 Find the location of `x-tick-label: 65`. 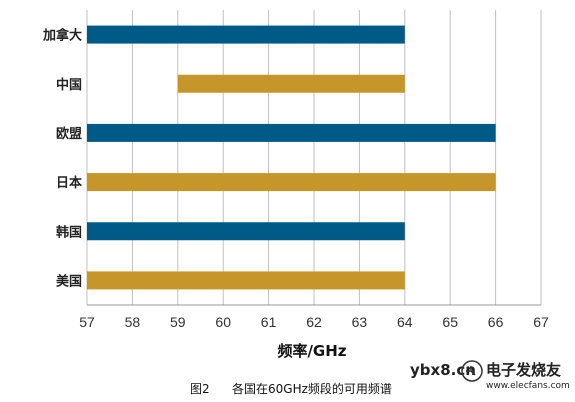

x-tick-label: 65 is located at coordinates (450, 322).